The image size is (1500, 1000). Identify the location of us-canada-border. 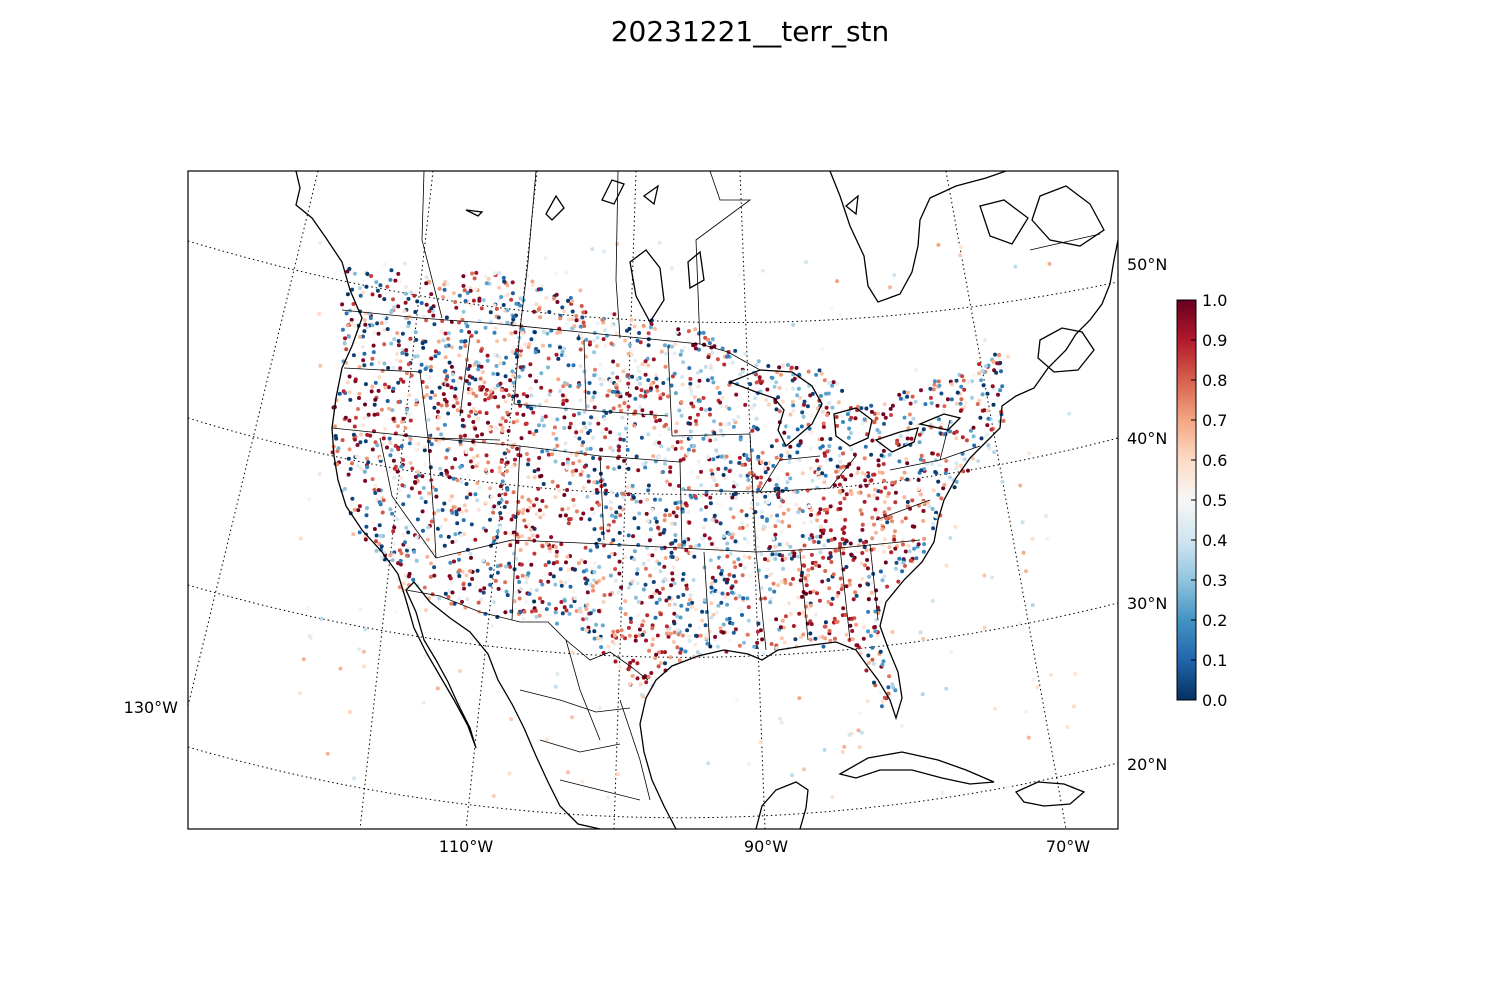
(551, 340).